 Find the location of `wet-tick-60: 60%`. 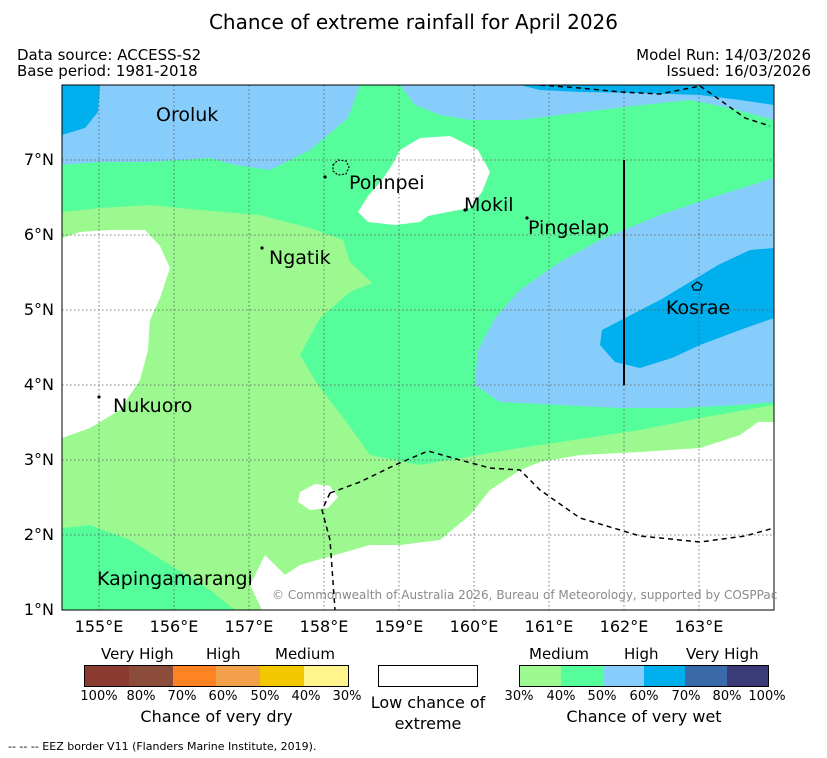

wet-tick-60: 60% is located at coordinates (644, 696).